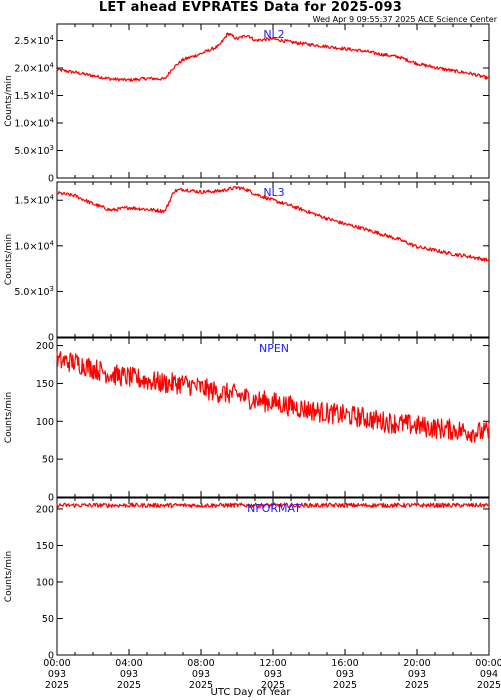 This screenshot has height=700, width=501. I want to click on series-line-nl2, so click(273, 57).